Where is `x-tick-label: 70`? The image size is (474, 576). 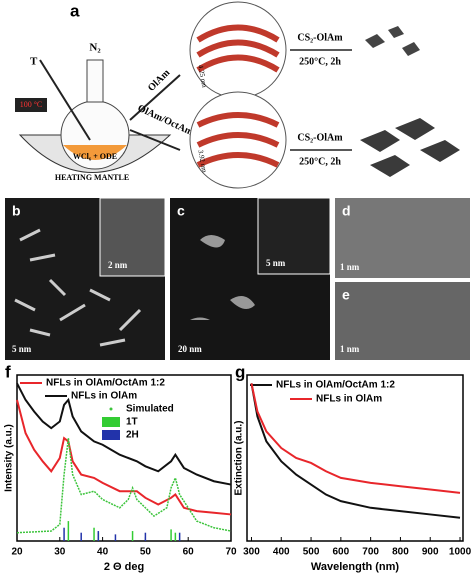
x-tick-label: 70 is located at coordinates (231, 552).